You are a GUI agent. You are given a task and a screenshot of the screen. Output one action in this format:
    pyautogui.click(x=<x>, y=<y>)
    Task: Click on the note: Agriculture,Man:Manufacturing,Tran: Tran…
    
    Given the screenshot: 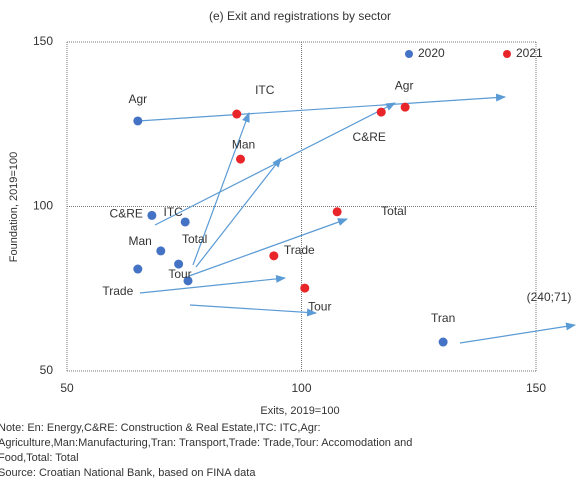 What is the action you would take?
    pyautogui.click(x=206, y=443)
    